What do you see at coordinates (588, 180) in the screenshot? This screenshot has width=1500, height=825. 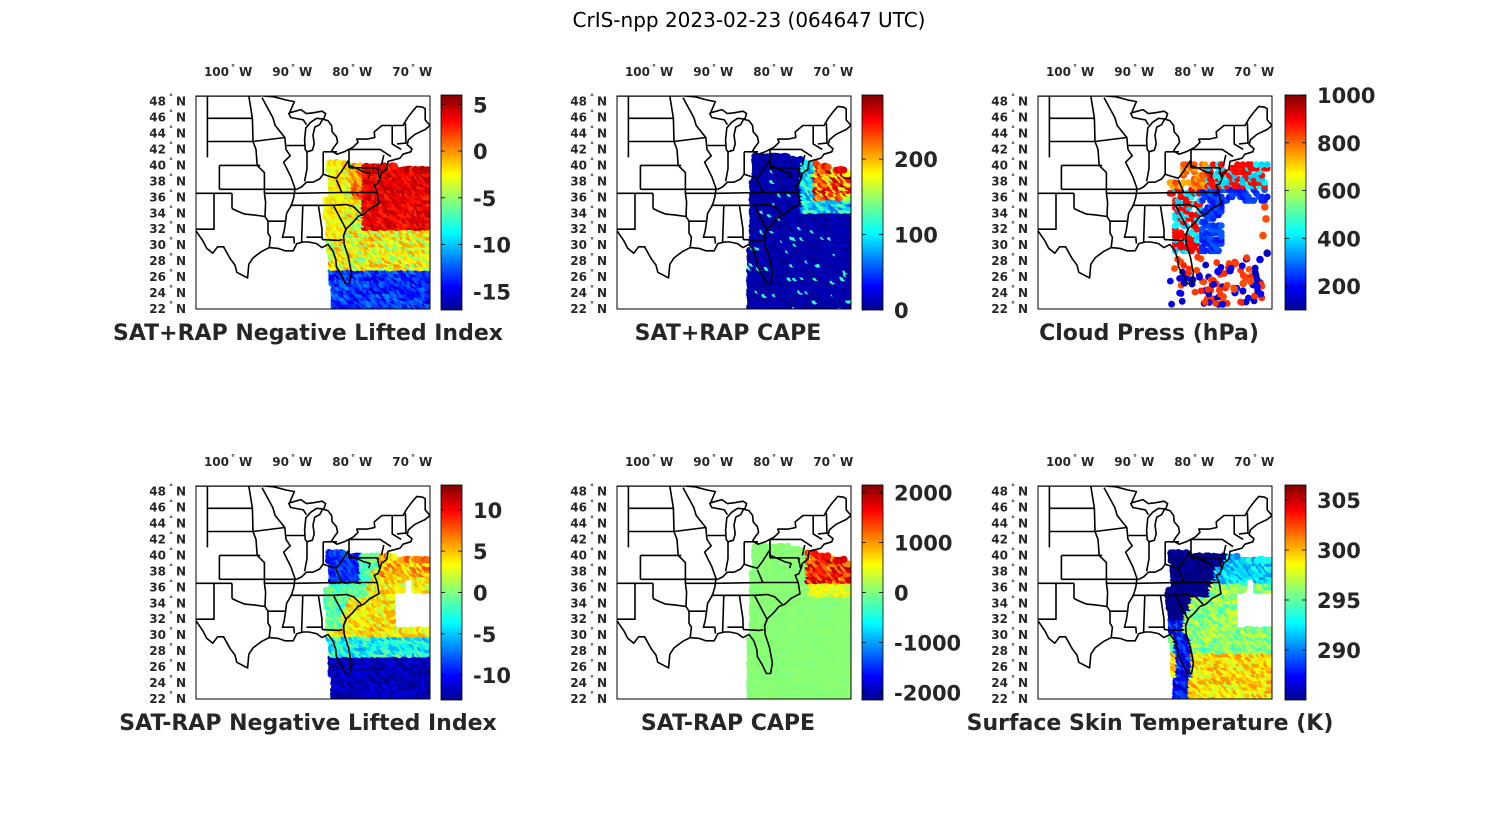 I see `lat-tick-label: 38 ° N` at bounding box center [588, 180].